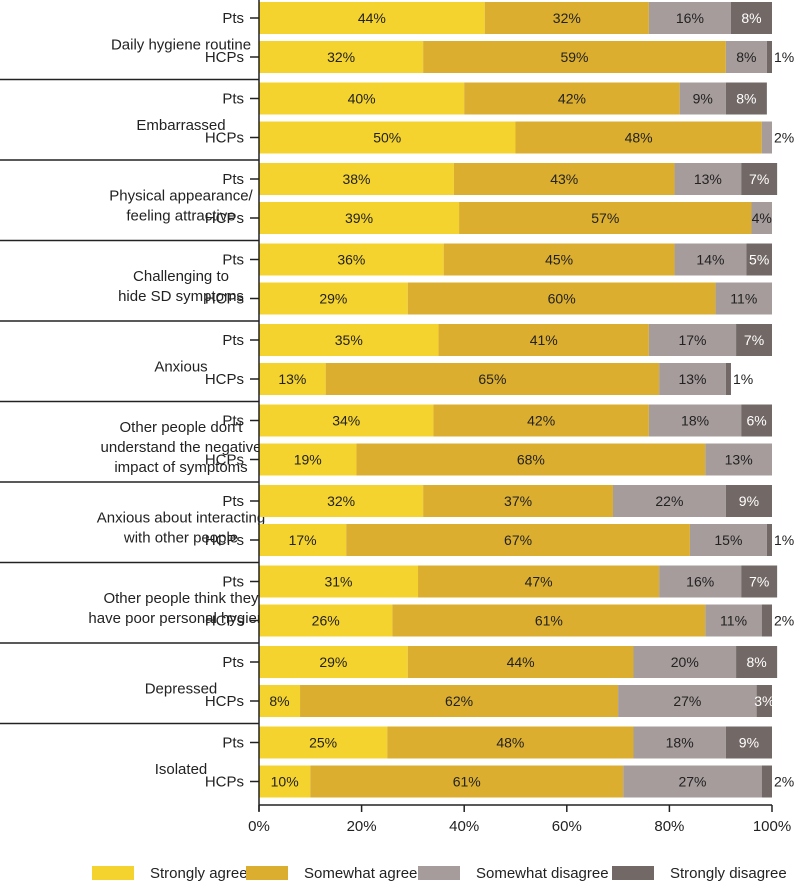 This screenshot has height=885, width=796. What do you see at coordinates (766, 781) in the screenshot?
I see `group-10-hcps-bar-strongly-disagree` at bounding box center [766, 781].